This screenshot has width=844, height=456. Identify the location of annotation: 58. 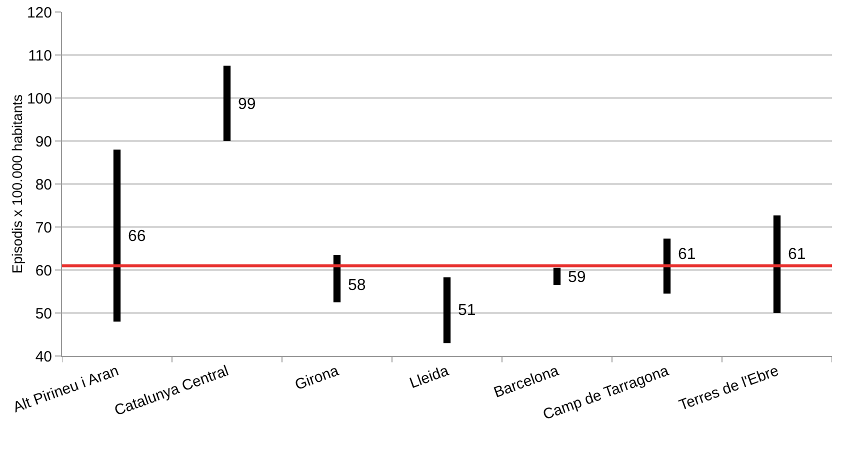
(357, 285).